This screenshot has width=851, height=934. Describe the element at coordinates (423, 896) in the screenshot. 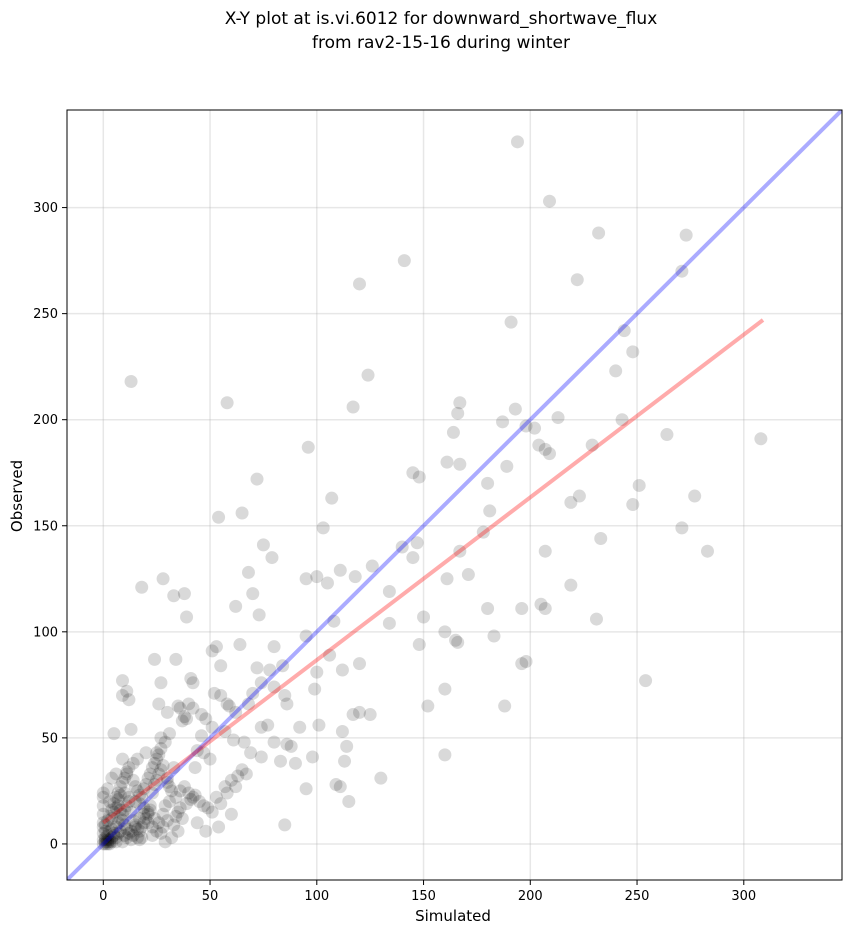

I see `x-tick-label: 150` at that location.